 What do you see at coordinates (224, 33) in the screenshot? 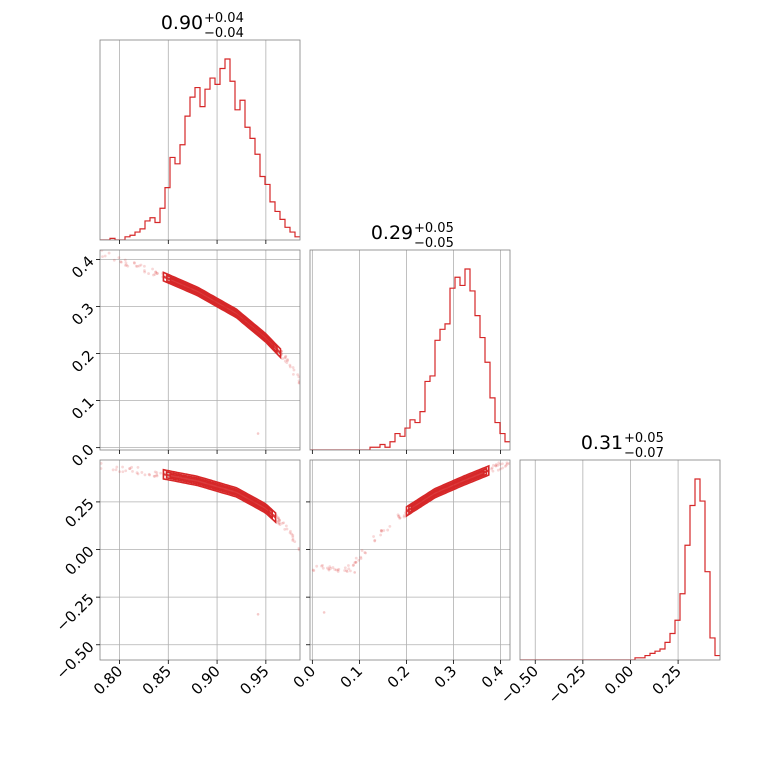
I see `param-title-minus: −0.04` at bounding box center [224, 33].